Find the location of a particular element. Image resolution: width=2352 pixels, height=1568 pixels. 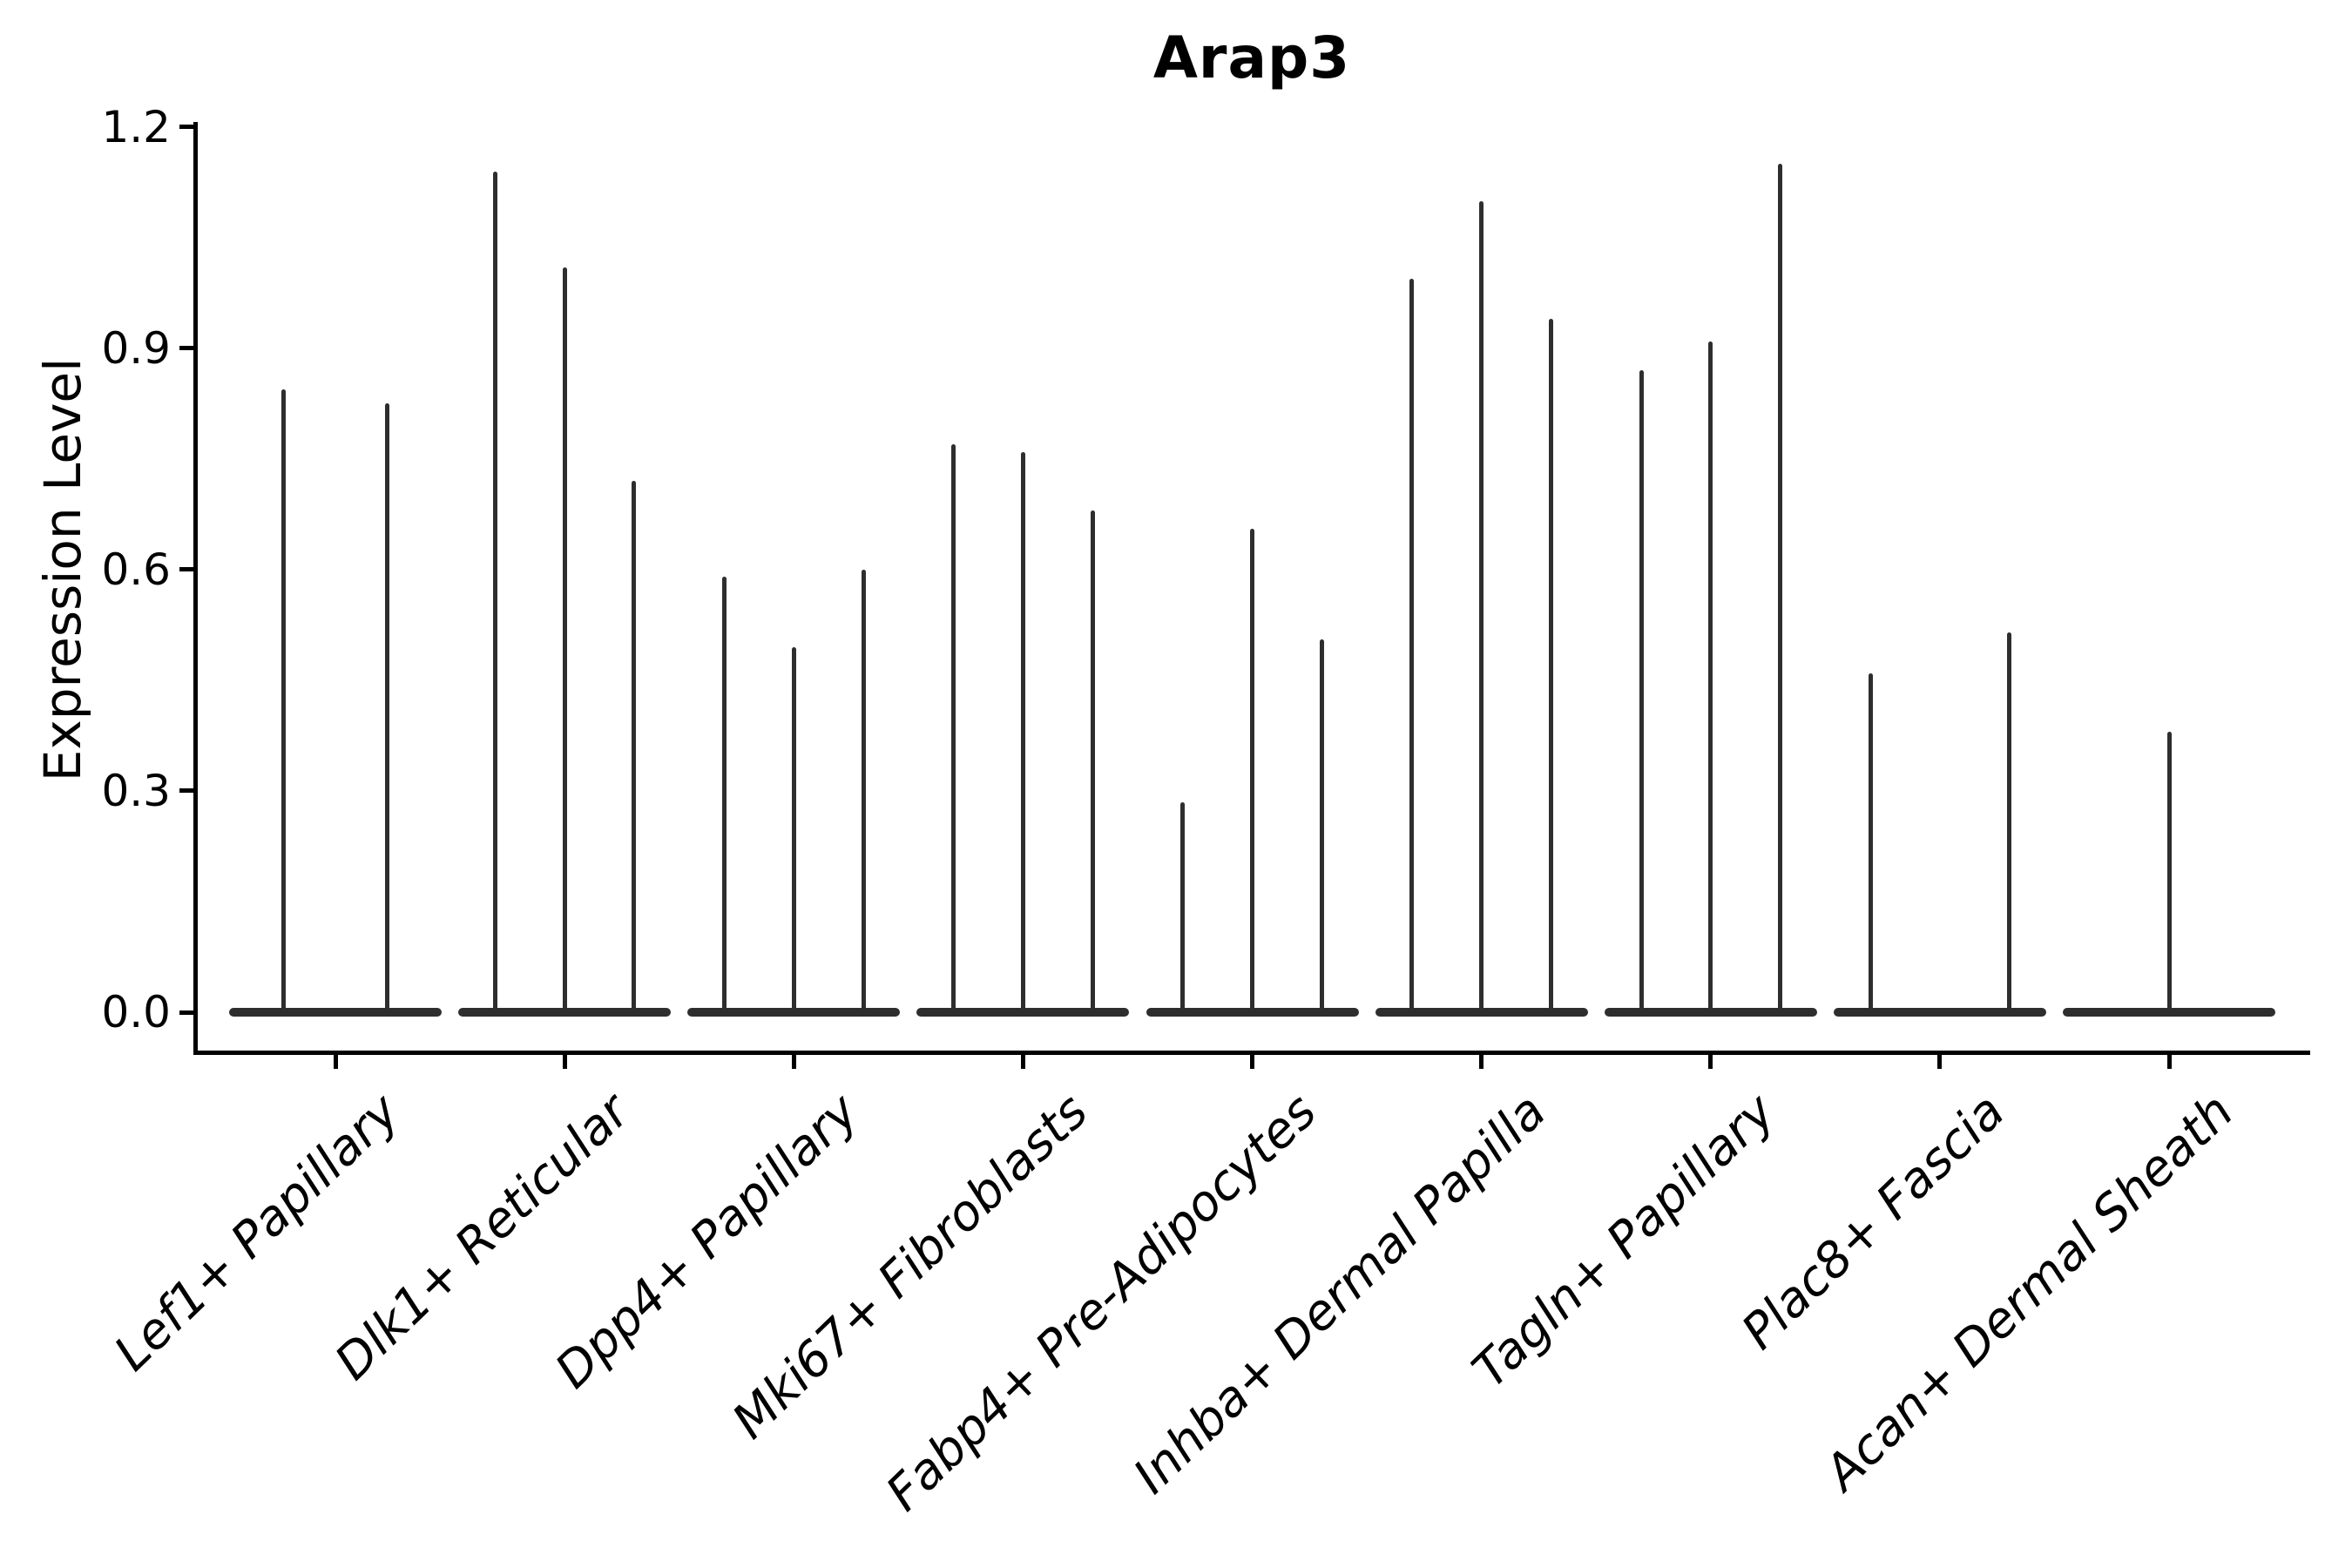

y-tick-label: 1.2 is located at coordinates (136, 126).